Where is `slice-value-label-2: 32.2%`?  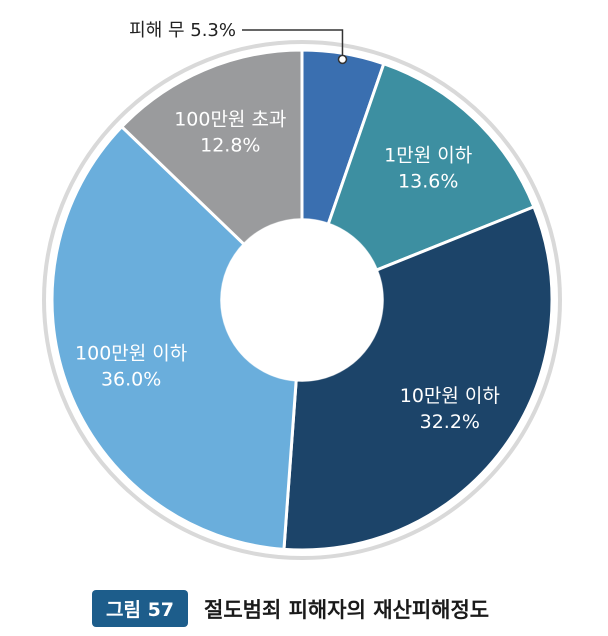
slice-value-label-2: 32.2% is located at coordinates (450, 422).